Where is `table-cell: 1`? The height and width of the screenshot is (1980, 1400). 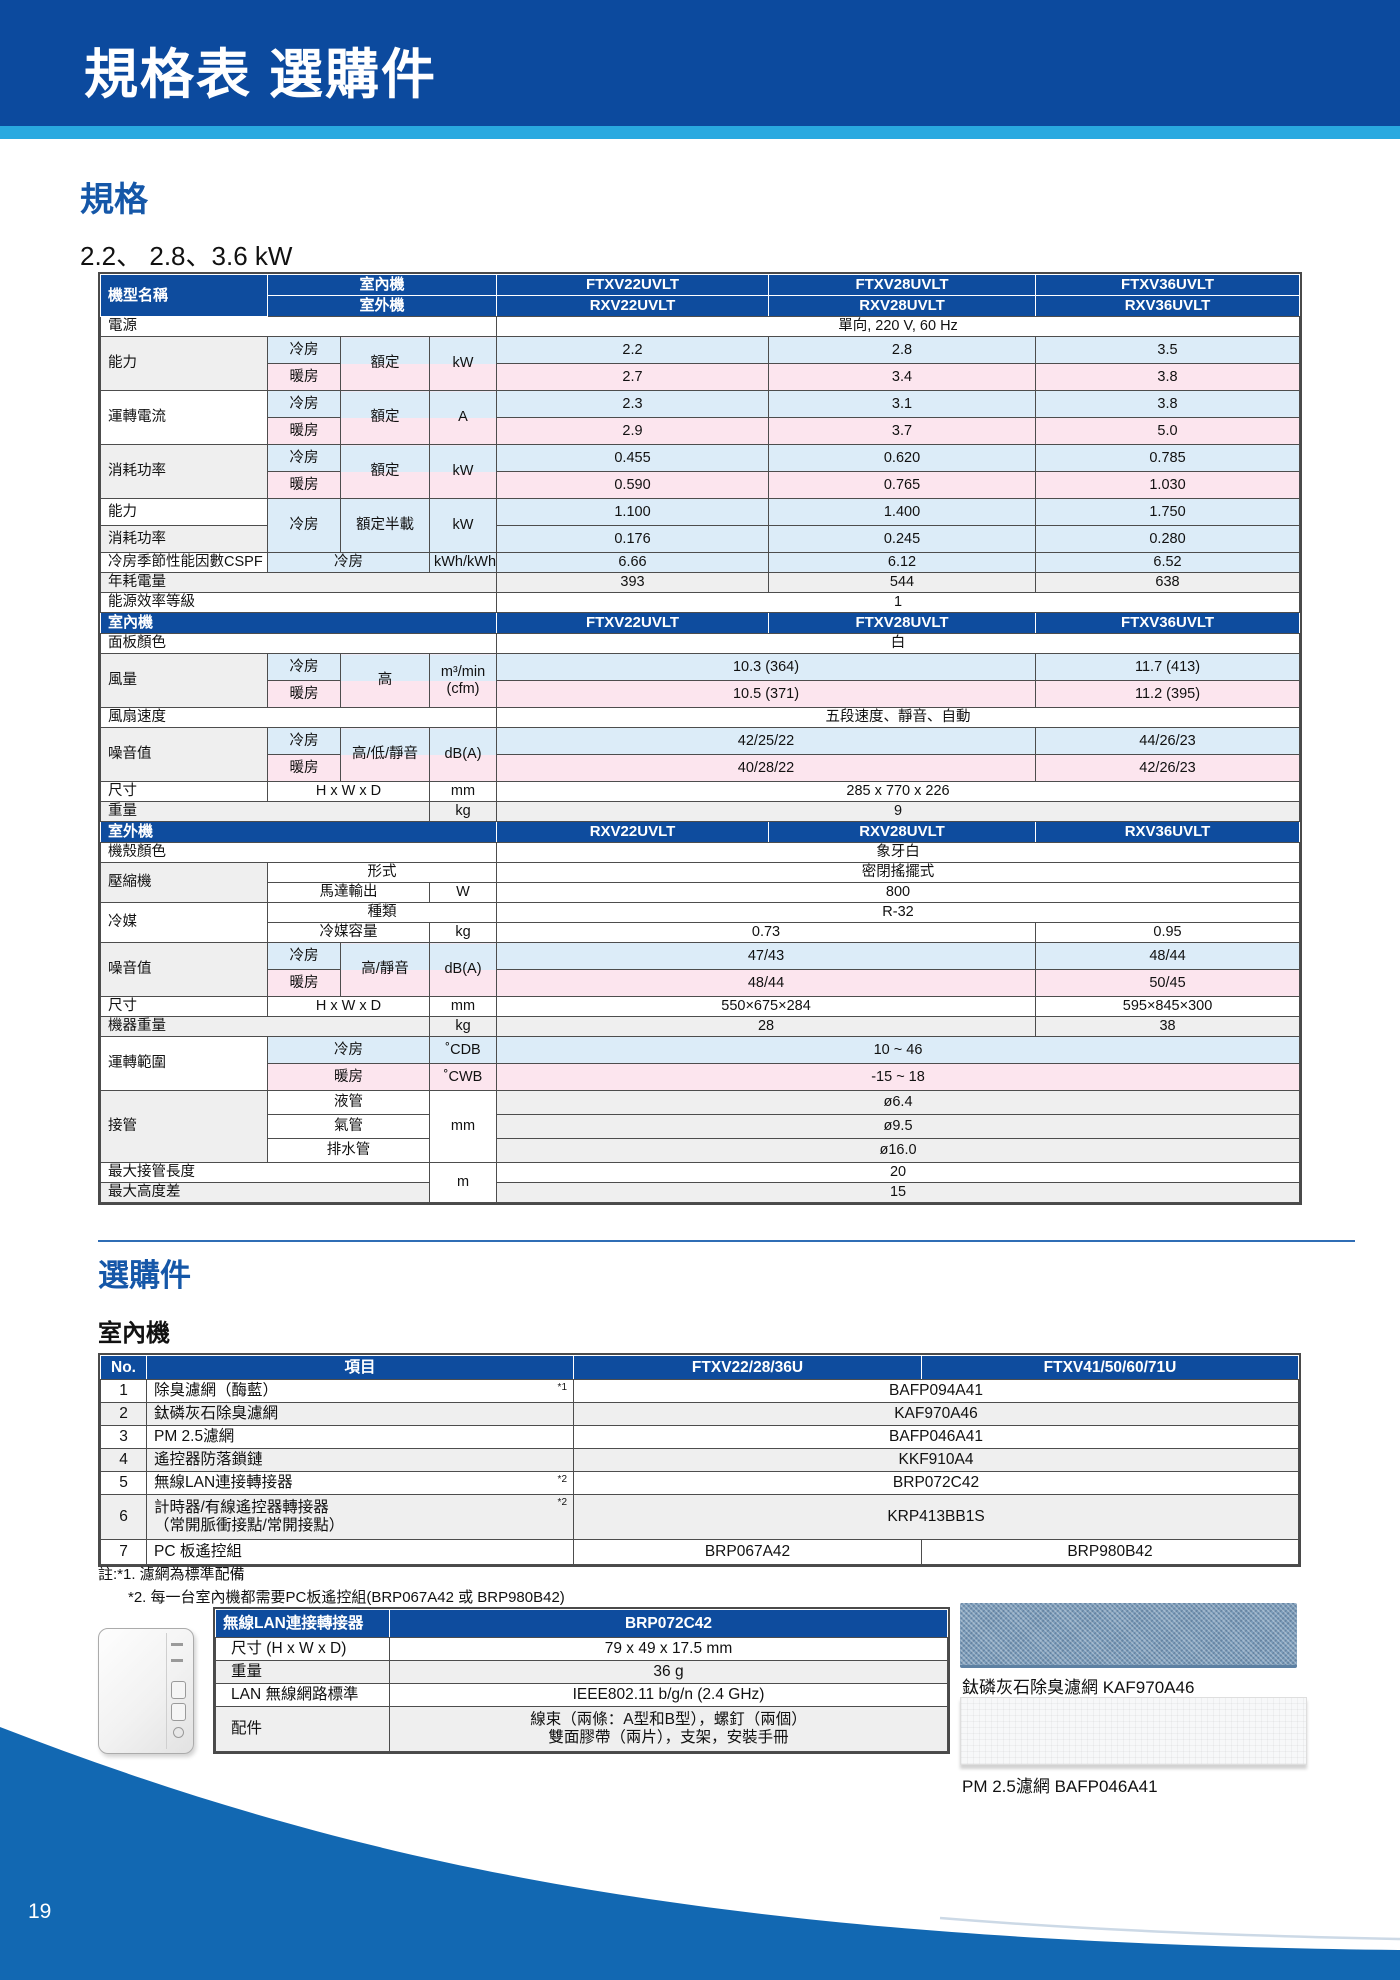
table-cell: 1 is located at coordinates (123, 1391).